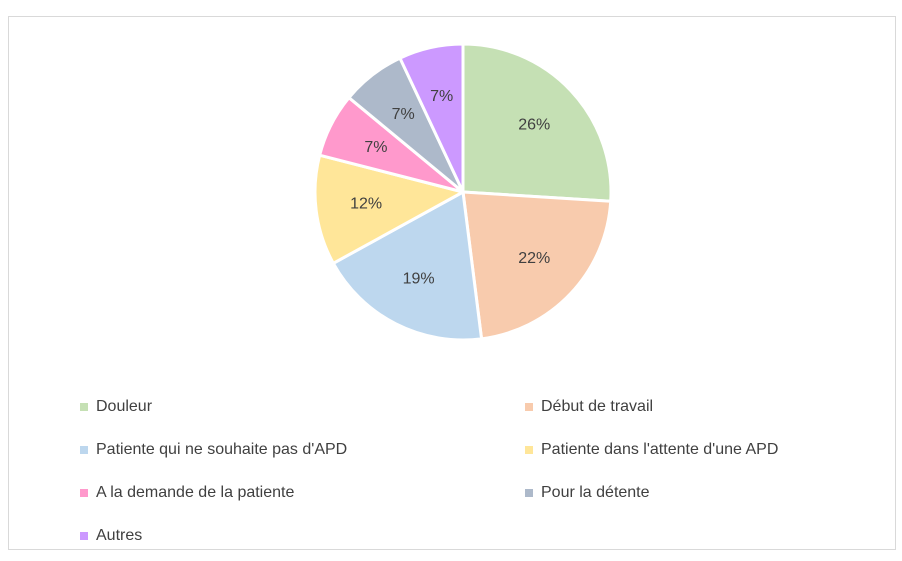 The height and width of the screenshot is (561, 902). I want to click on data-label: 22%, so click(534, 258).